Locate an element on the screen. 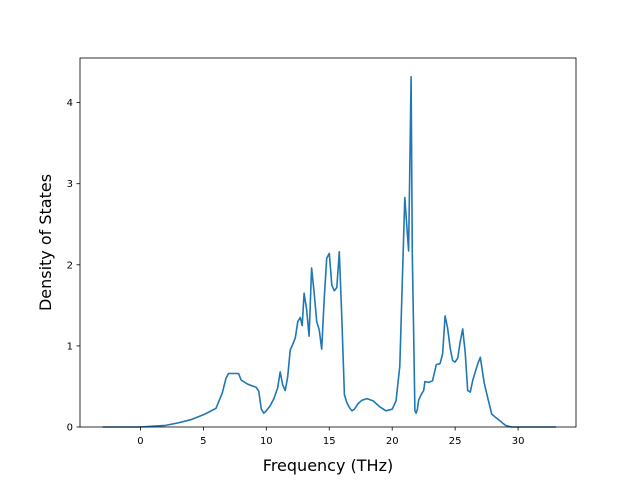  y-tick-label: 3 is located at coordinates (70, 184).